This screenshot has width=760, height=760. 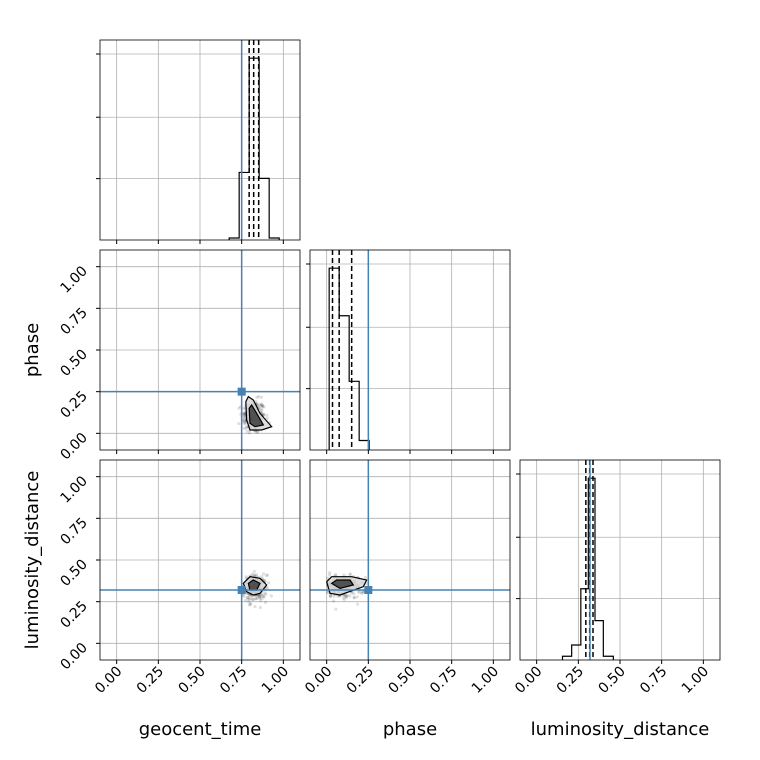 What do you see at coordinates (401, 680) in the screenshot?
I see `x-tick-label: 0.50` at bounding box center [401, 680].